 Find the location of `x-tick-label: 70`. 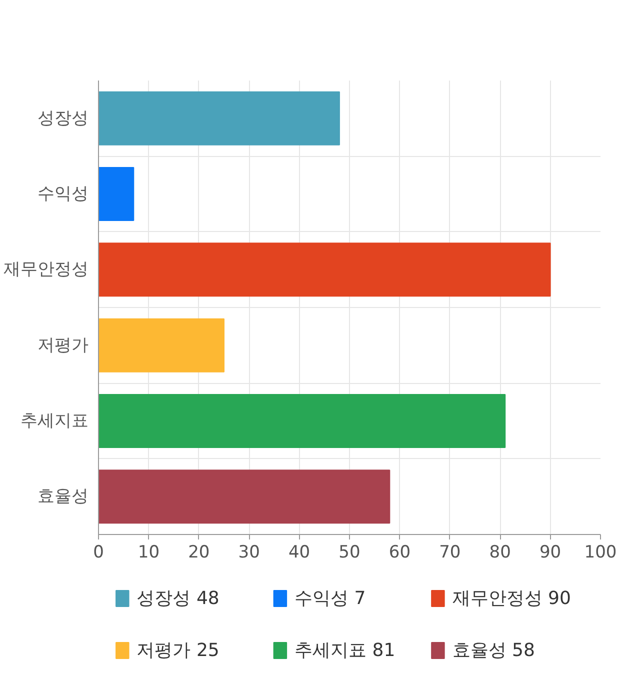

x-tick-label: 70 is located at coordinates (450, 552).